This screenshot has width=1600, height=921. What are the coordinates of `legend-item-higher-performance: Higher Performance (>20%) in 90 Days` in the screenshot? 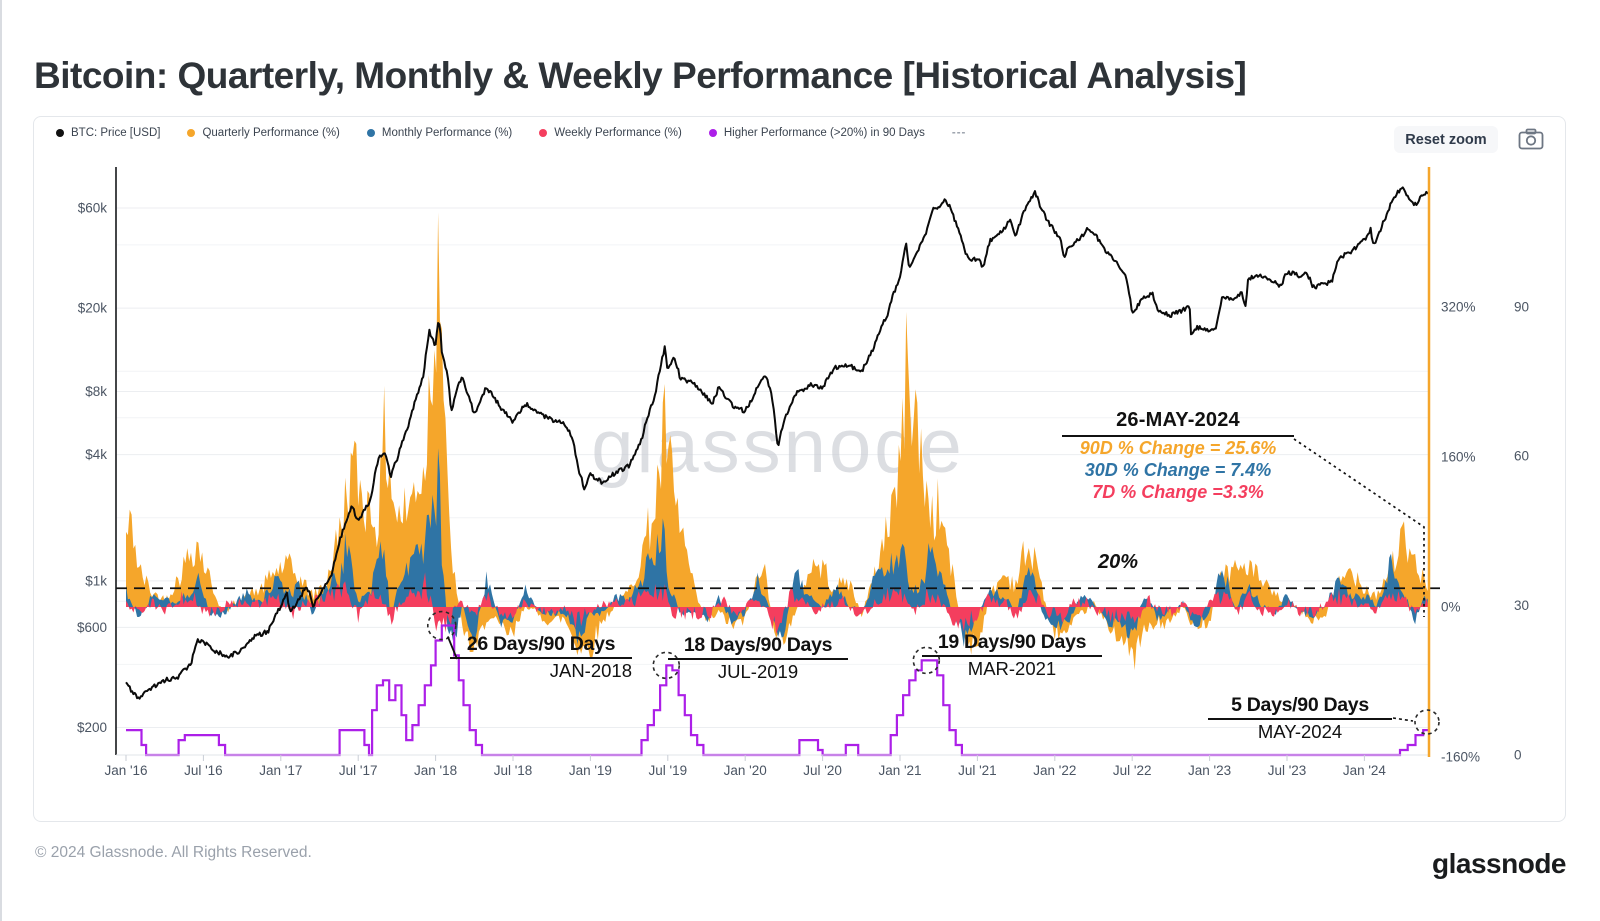 It's located at (816, 133).